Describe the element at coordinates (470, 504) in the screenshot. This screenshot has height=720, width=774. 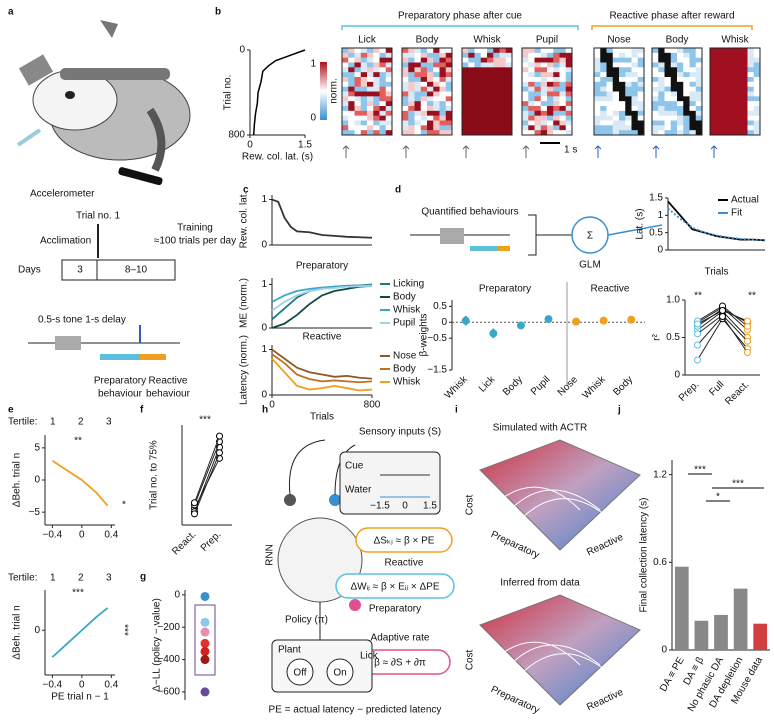
I see `label: Cost` at that location.